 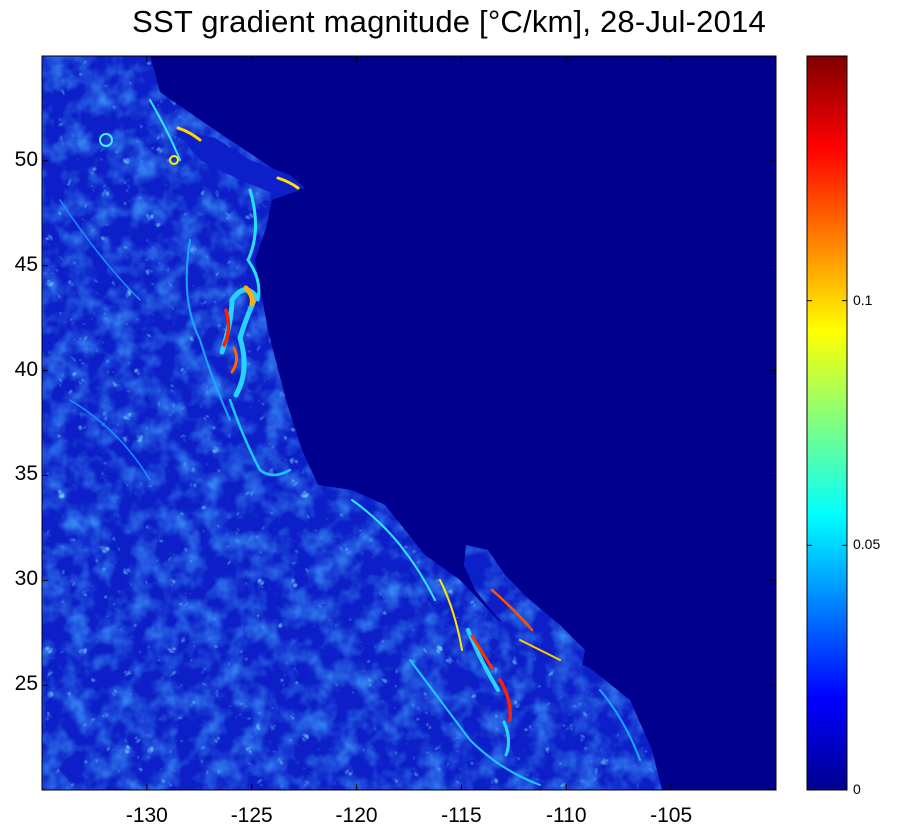 What do you see at coordinates (863, 299) in the screenshot?
I see `colorbar-tick-label: 0.1` at bounding box center [863, 299].